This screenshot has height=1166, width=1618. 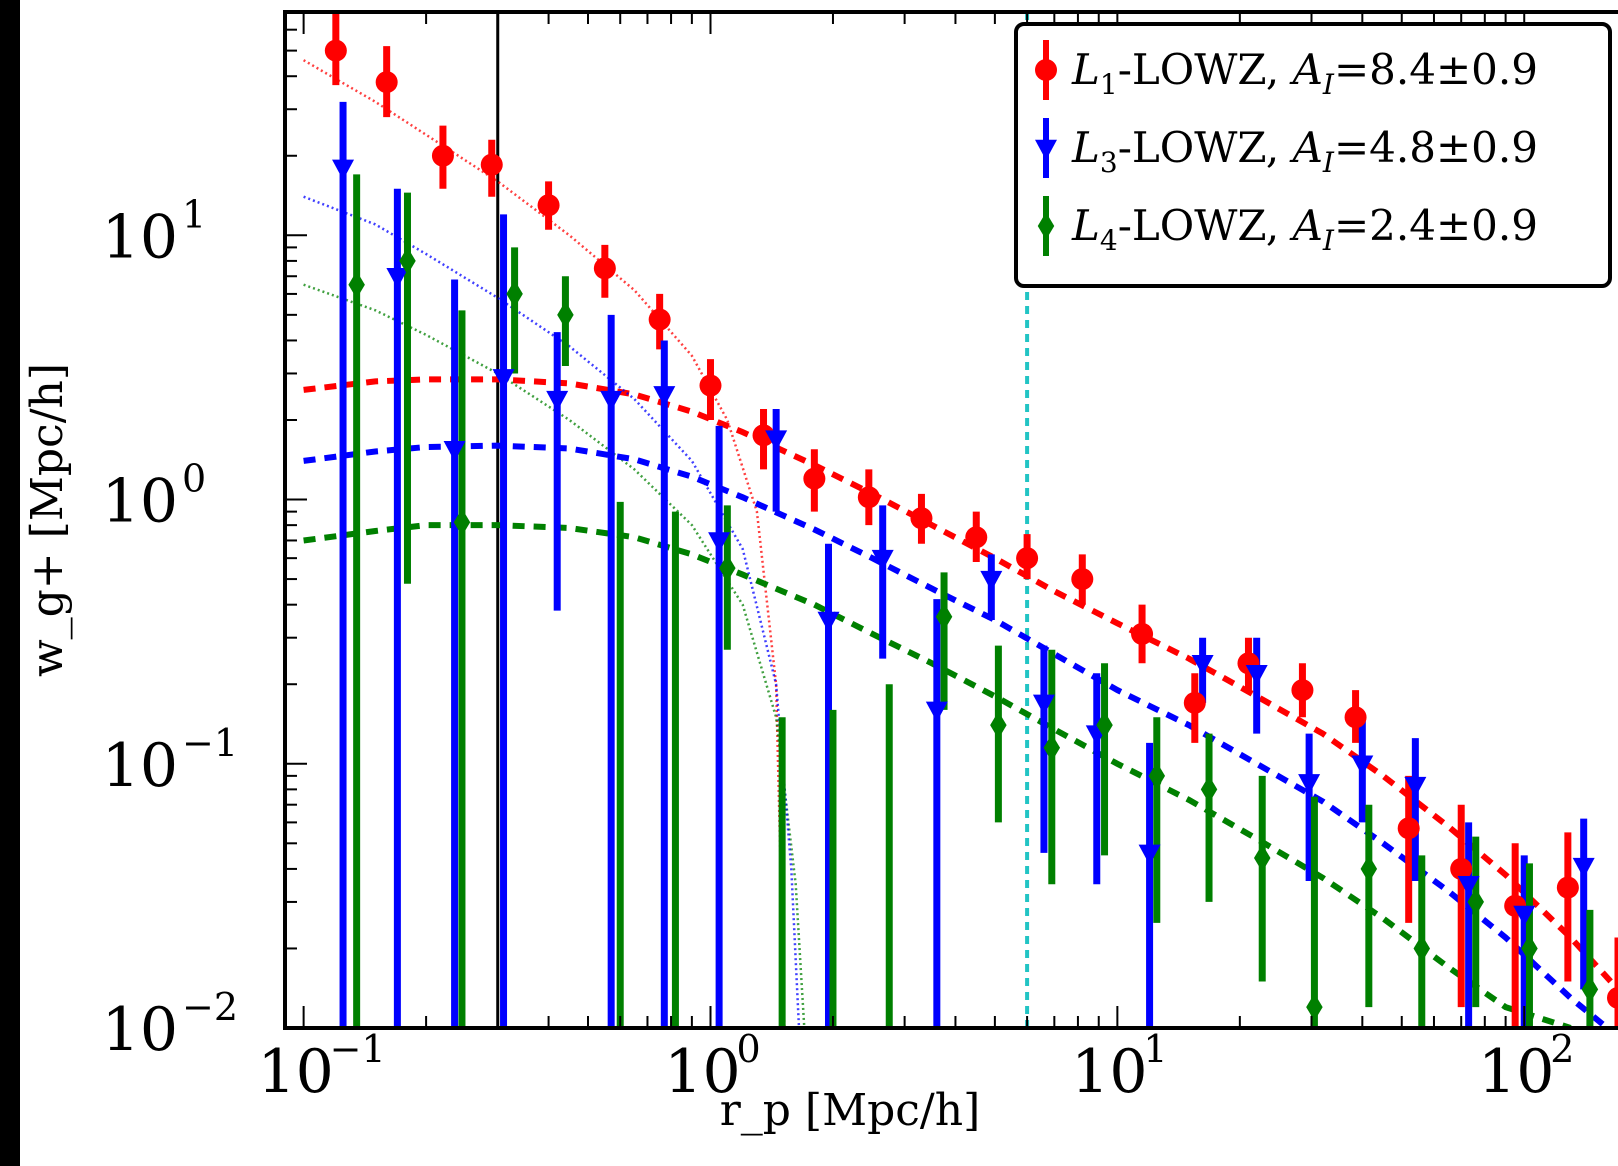 What do you see at coordinates (1436, 69) in the screenshot?
I see `legend-label-part: =8.4±0.9` at bounding box center [1436, 69].